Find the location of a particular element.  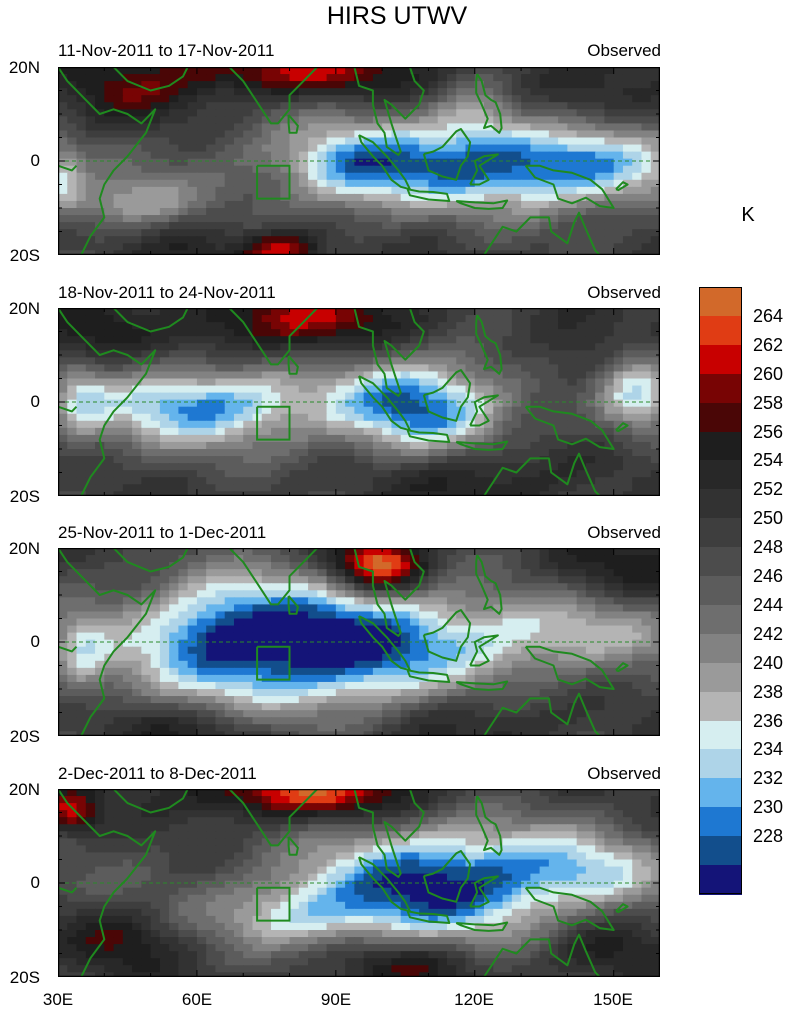

panel-2-ytick-20s: 20S is located at coordinates (24, 496).